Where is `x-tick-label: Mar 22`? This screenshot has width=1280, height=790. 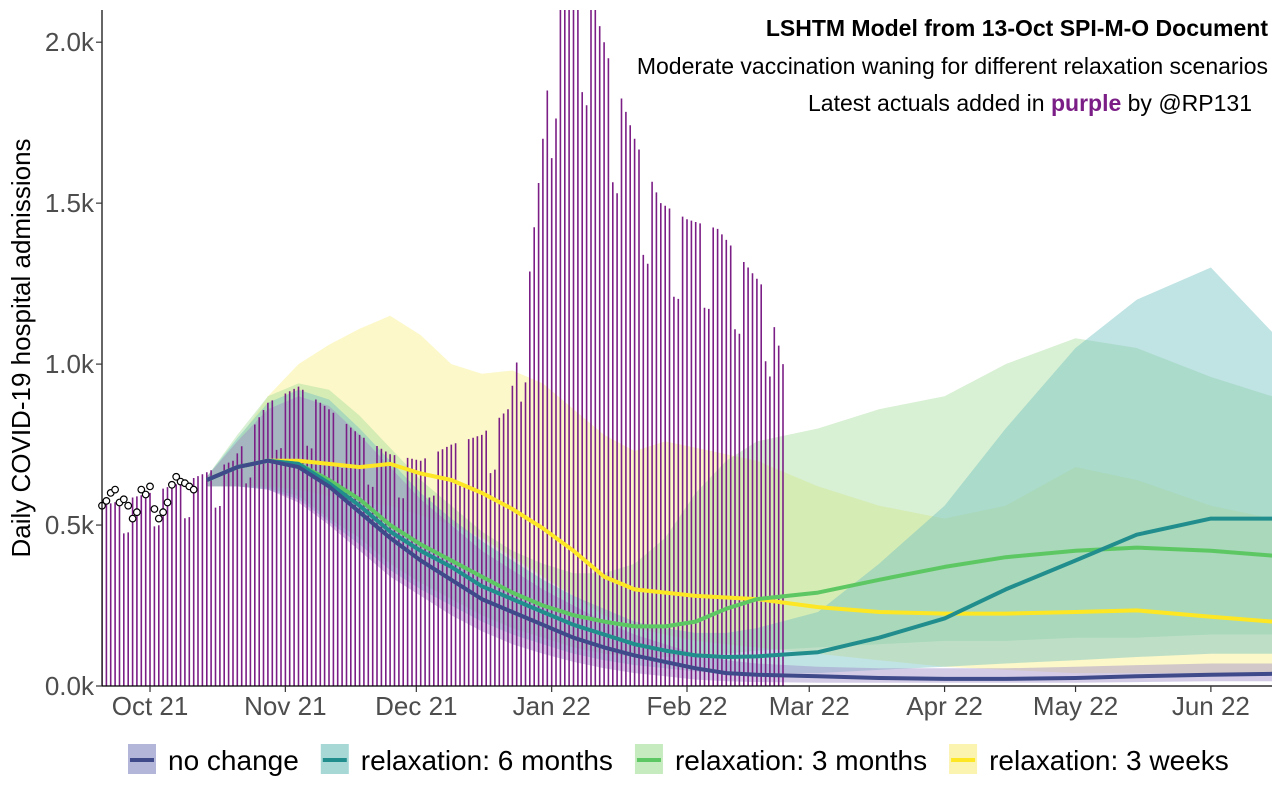 x-tick-label: Mar 22 is located at coordinates (809, 706).